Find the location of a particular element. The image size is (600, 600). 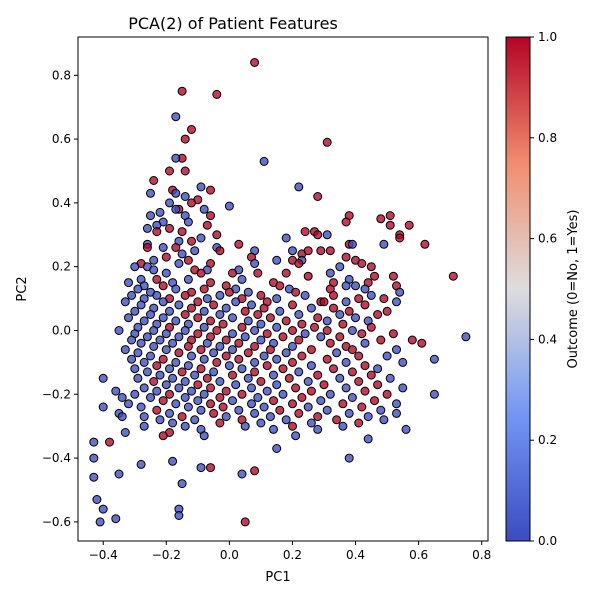

colorbar-tick-label: 0.6 is located at coordinates (547, 239).